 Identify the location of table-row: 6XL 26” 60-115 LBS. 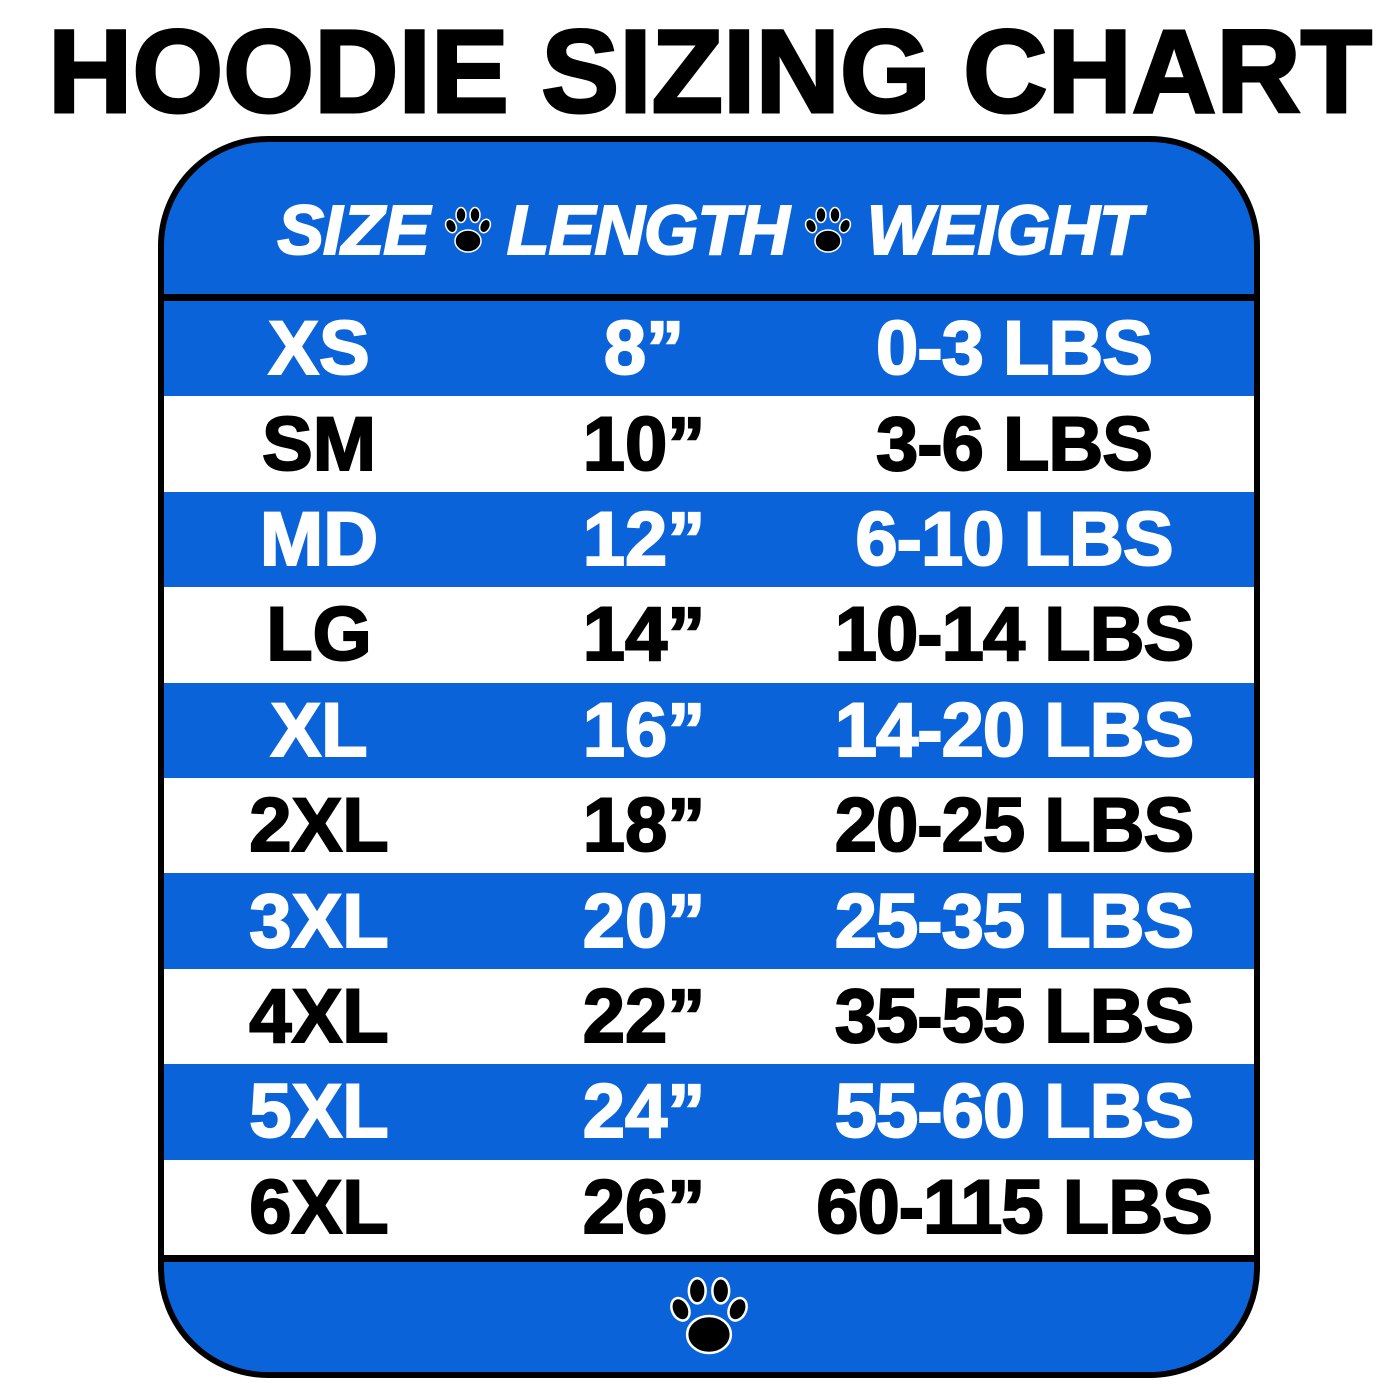
(709, 1207).